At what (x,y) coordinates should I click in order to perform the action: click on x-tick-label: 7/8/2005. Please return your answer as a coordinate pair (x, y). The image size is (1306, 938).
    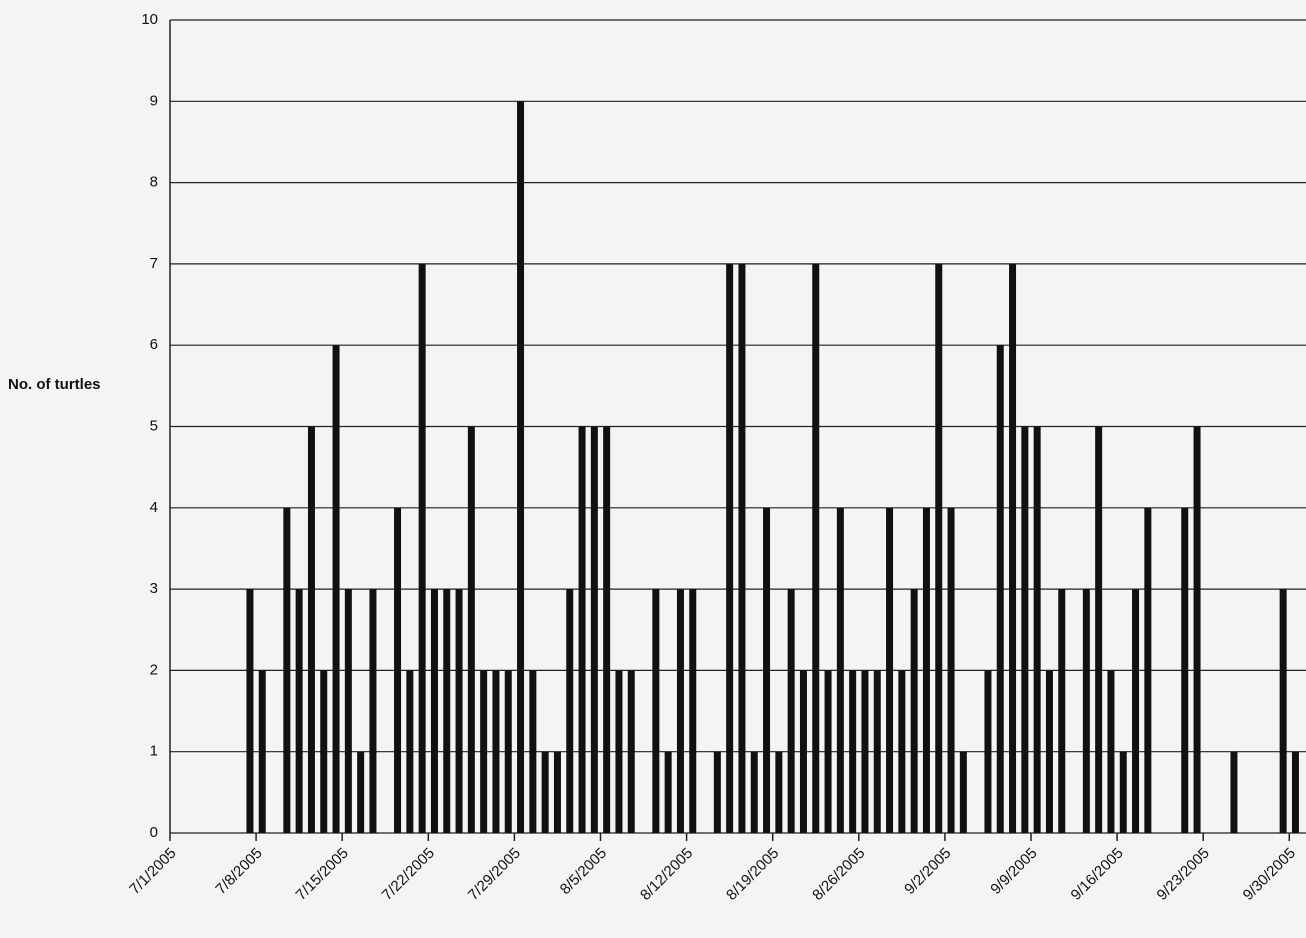
    Looking at the image, I should click on (238, 871).